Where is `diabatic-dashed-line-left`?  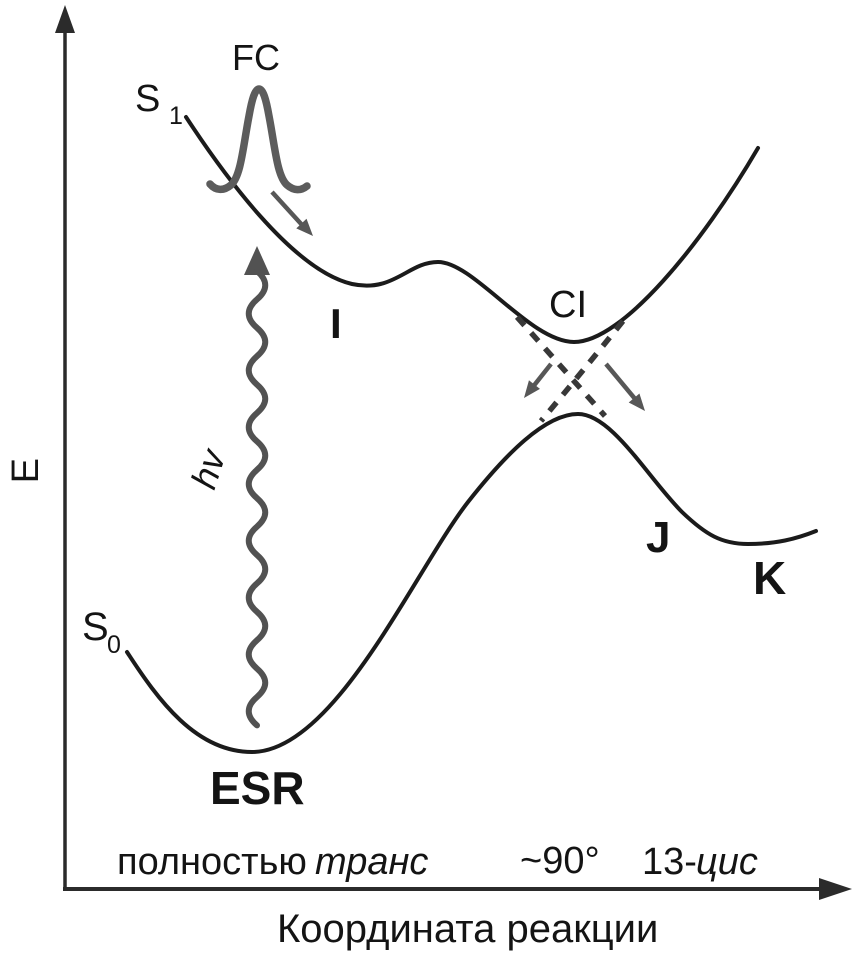
diabatic-dashed-line-left is located at coordinates (561, 366).